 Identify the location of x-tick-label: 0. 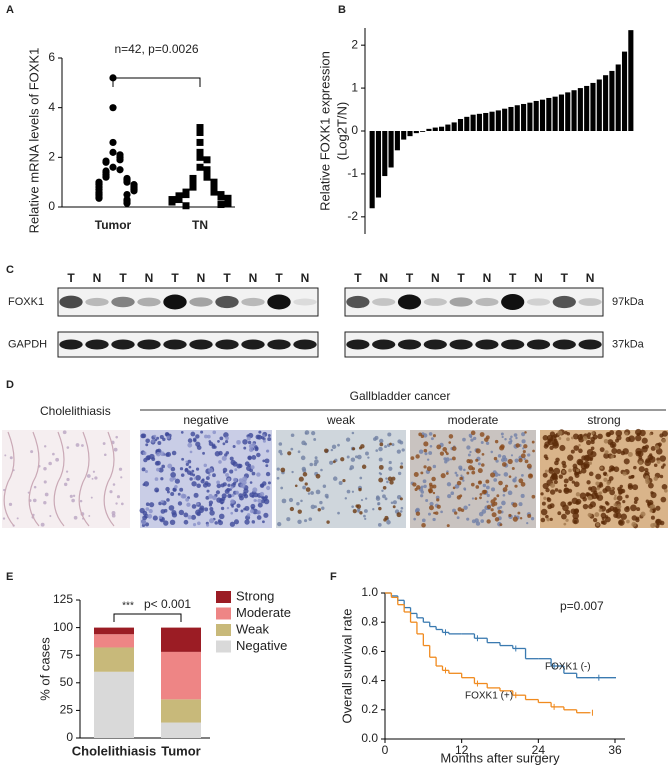
(385, 750).